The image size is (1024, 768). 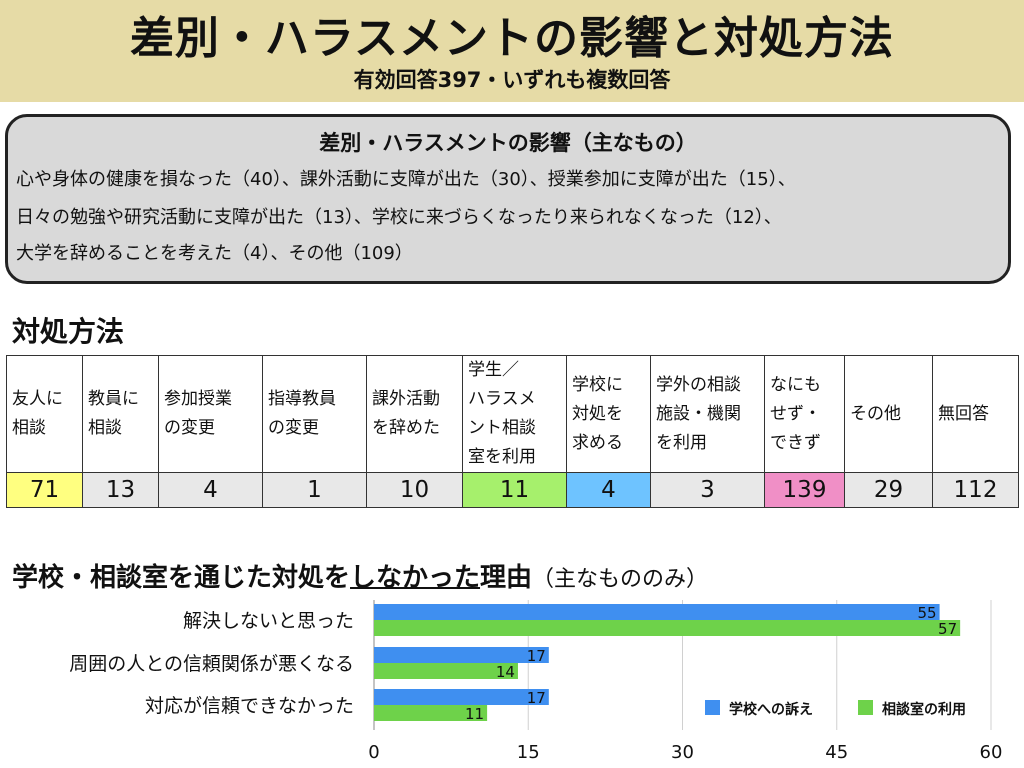 I want to click on reasons-heading-underlined: しなかった, so click(x=415, y=578).